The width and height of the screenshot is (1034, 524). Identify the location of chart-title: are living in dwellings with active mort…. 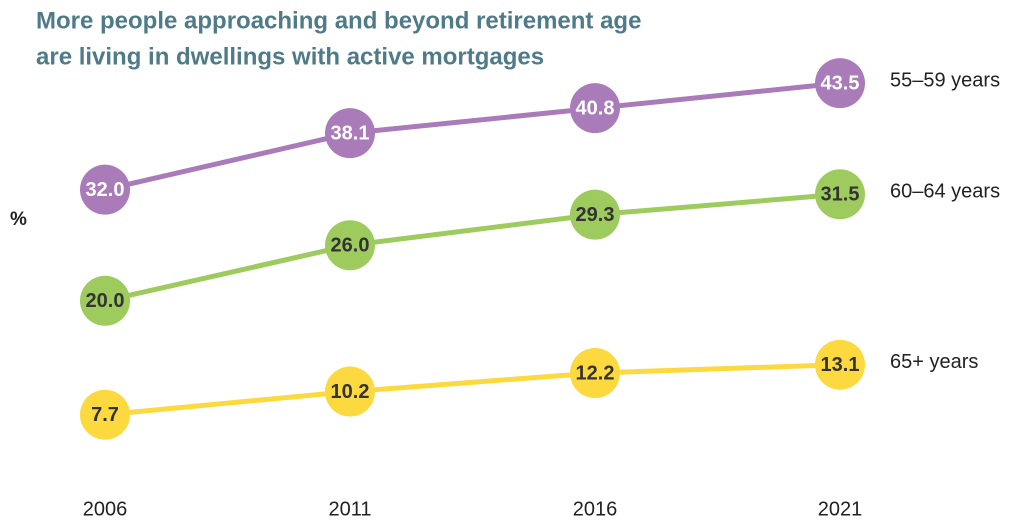
(290, 56).